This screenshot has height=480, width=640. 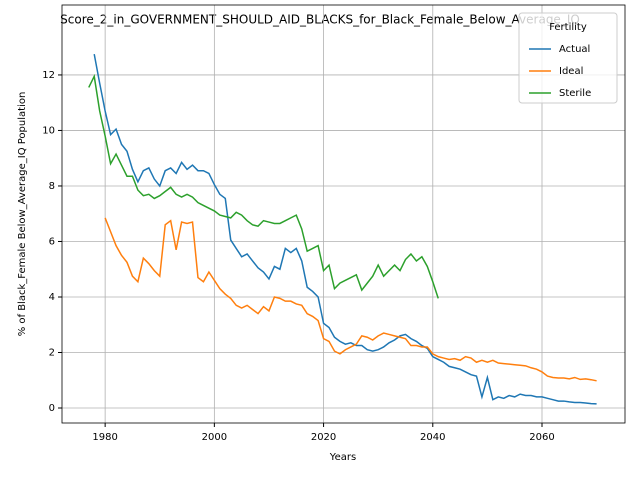 What do you see at coordinates (574, 49) in the screenshot?
I see `legend-label: Actual` at bounding box center [574, 49].